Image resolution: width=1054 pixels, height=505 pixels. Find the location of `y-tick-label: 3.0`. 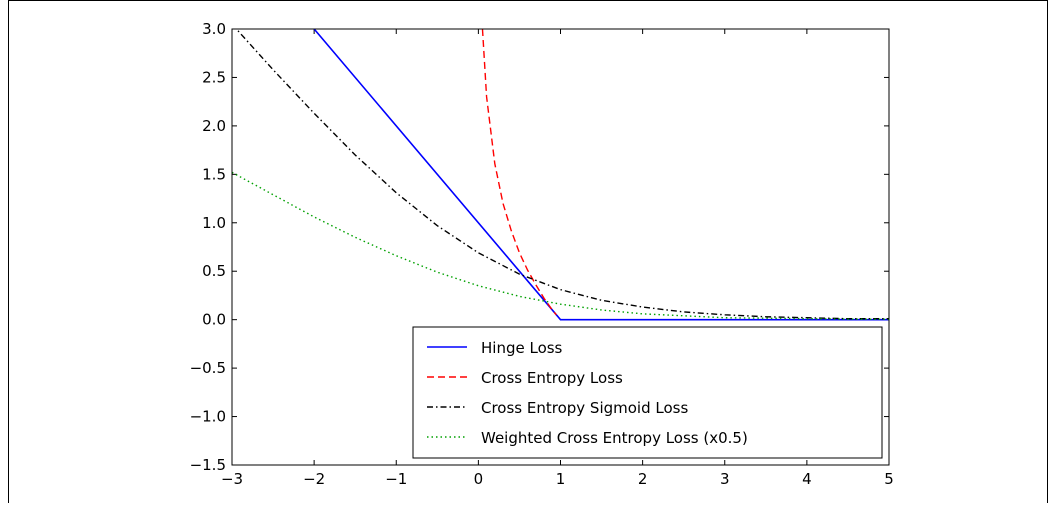

y-tick-label: 3.0 is located at coordinates (214, 29).